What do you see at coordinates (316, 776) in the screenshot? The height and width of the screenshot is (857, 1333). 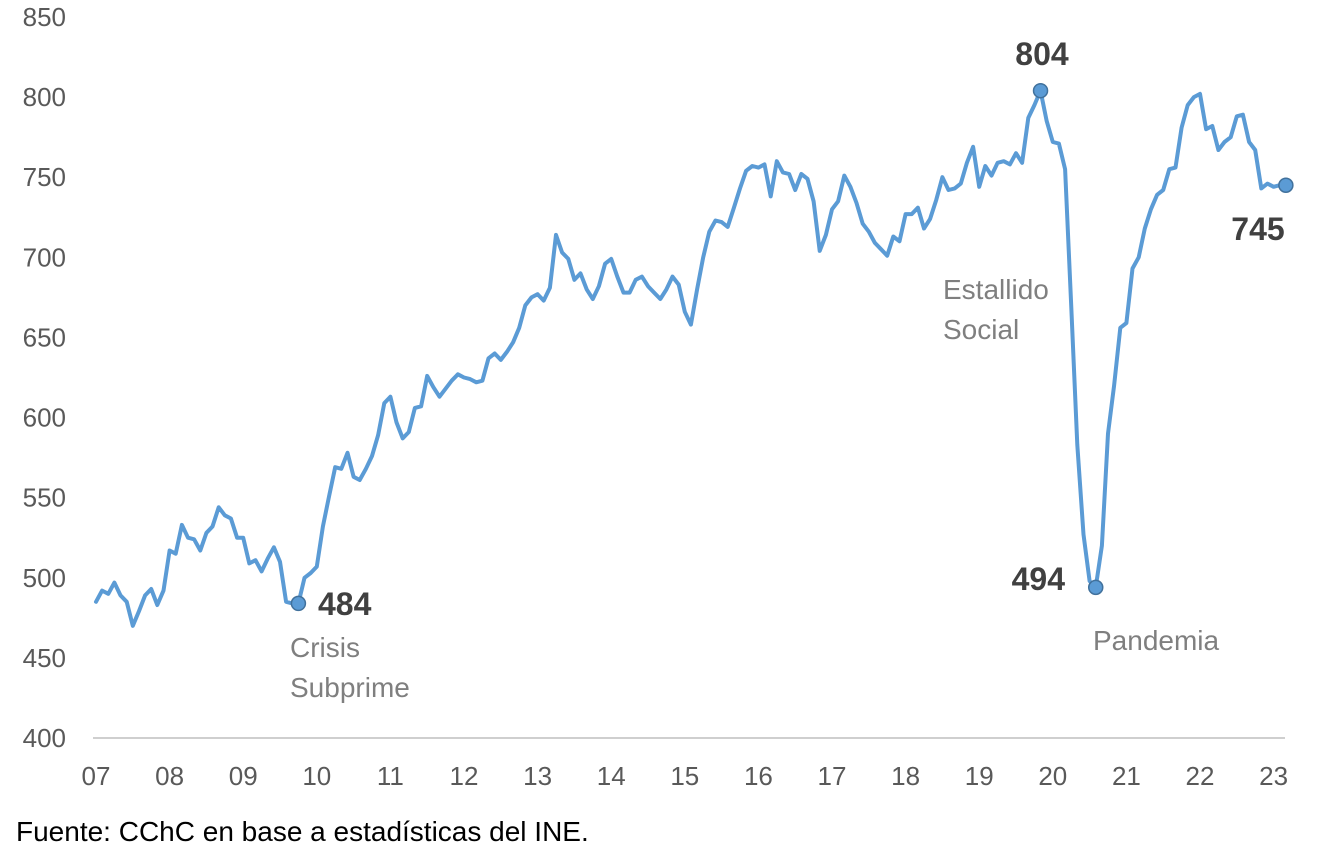 I see `x-tick-label: 10` at bounding box center [316, 776].